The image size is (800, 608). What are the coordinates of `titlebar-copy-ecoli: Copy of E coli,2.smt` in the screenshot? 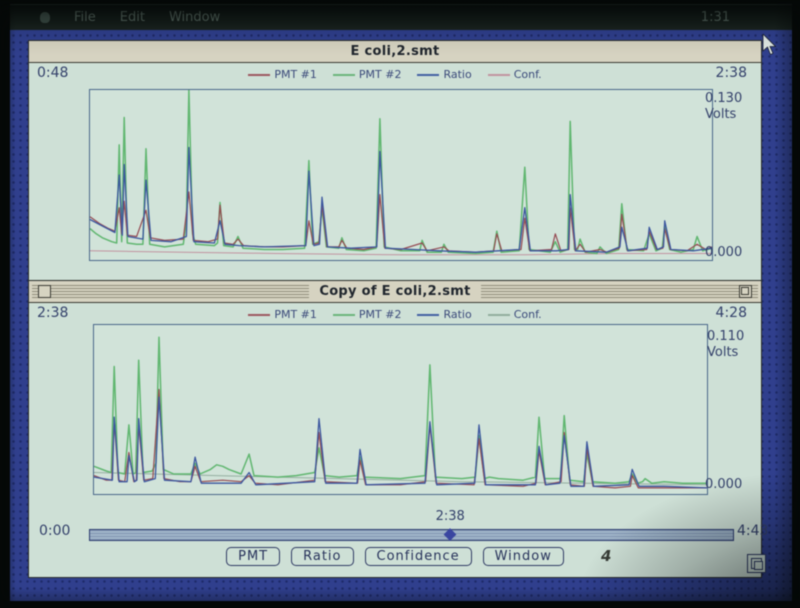 It's located at (395, 292).